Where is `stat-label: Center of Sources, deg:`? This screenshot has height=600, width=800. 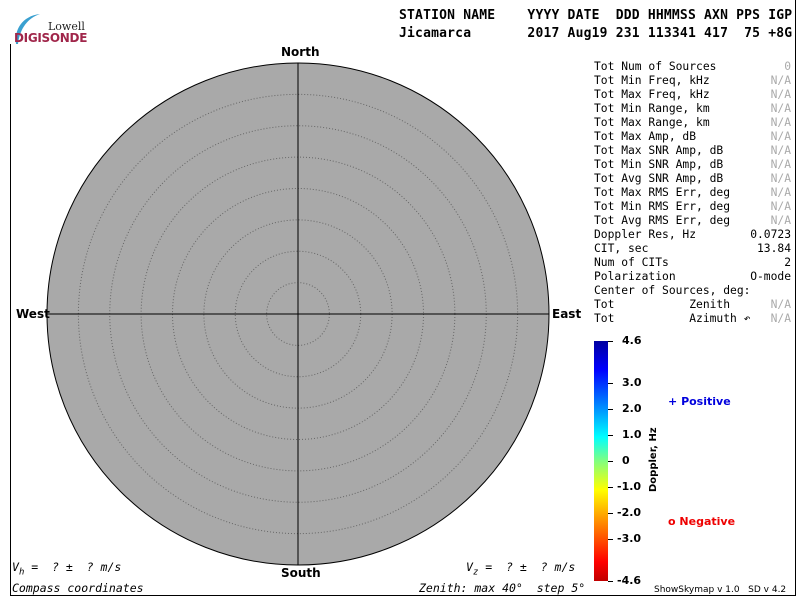 stat-label: Center of Sources, deg: is located at coordinates (672, 290).